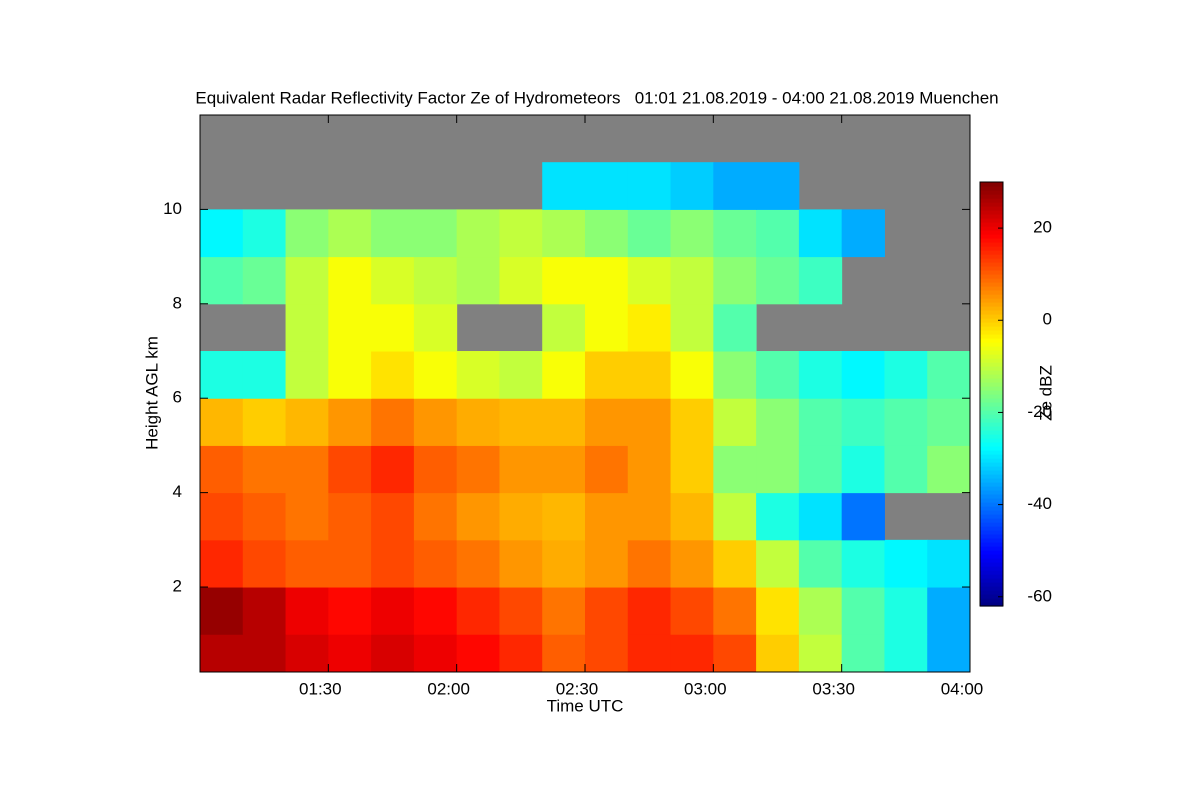  I want to click on x-tick-label: 03:00, so click(705, 688).